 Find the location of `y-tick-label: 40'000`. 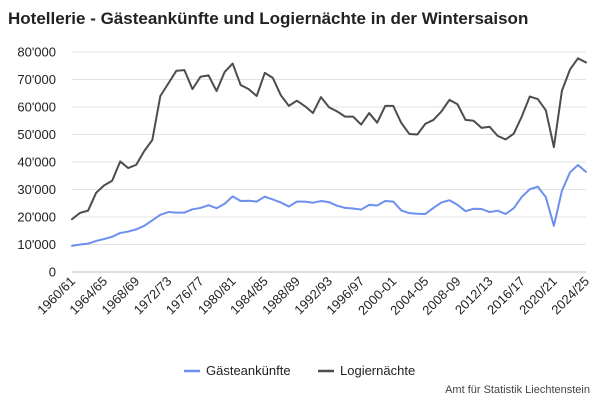

y-tick-label: 40'000 is located at coordinates (36, 162).